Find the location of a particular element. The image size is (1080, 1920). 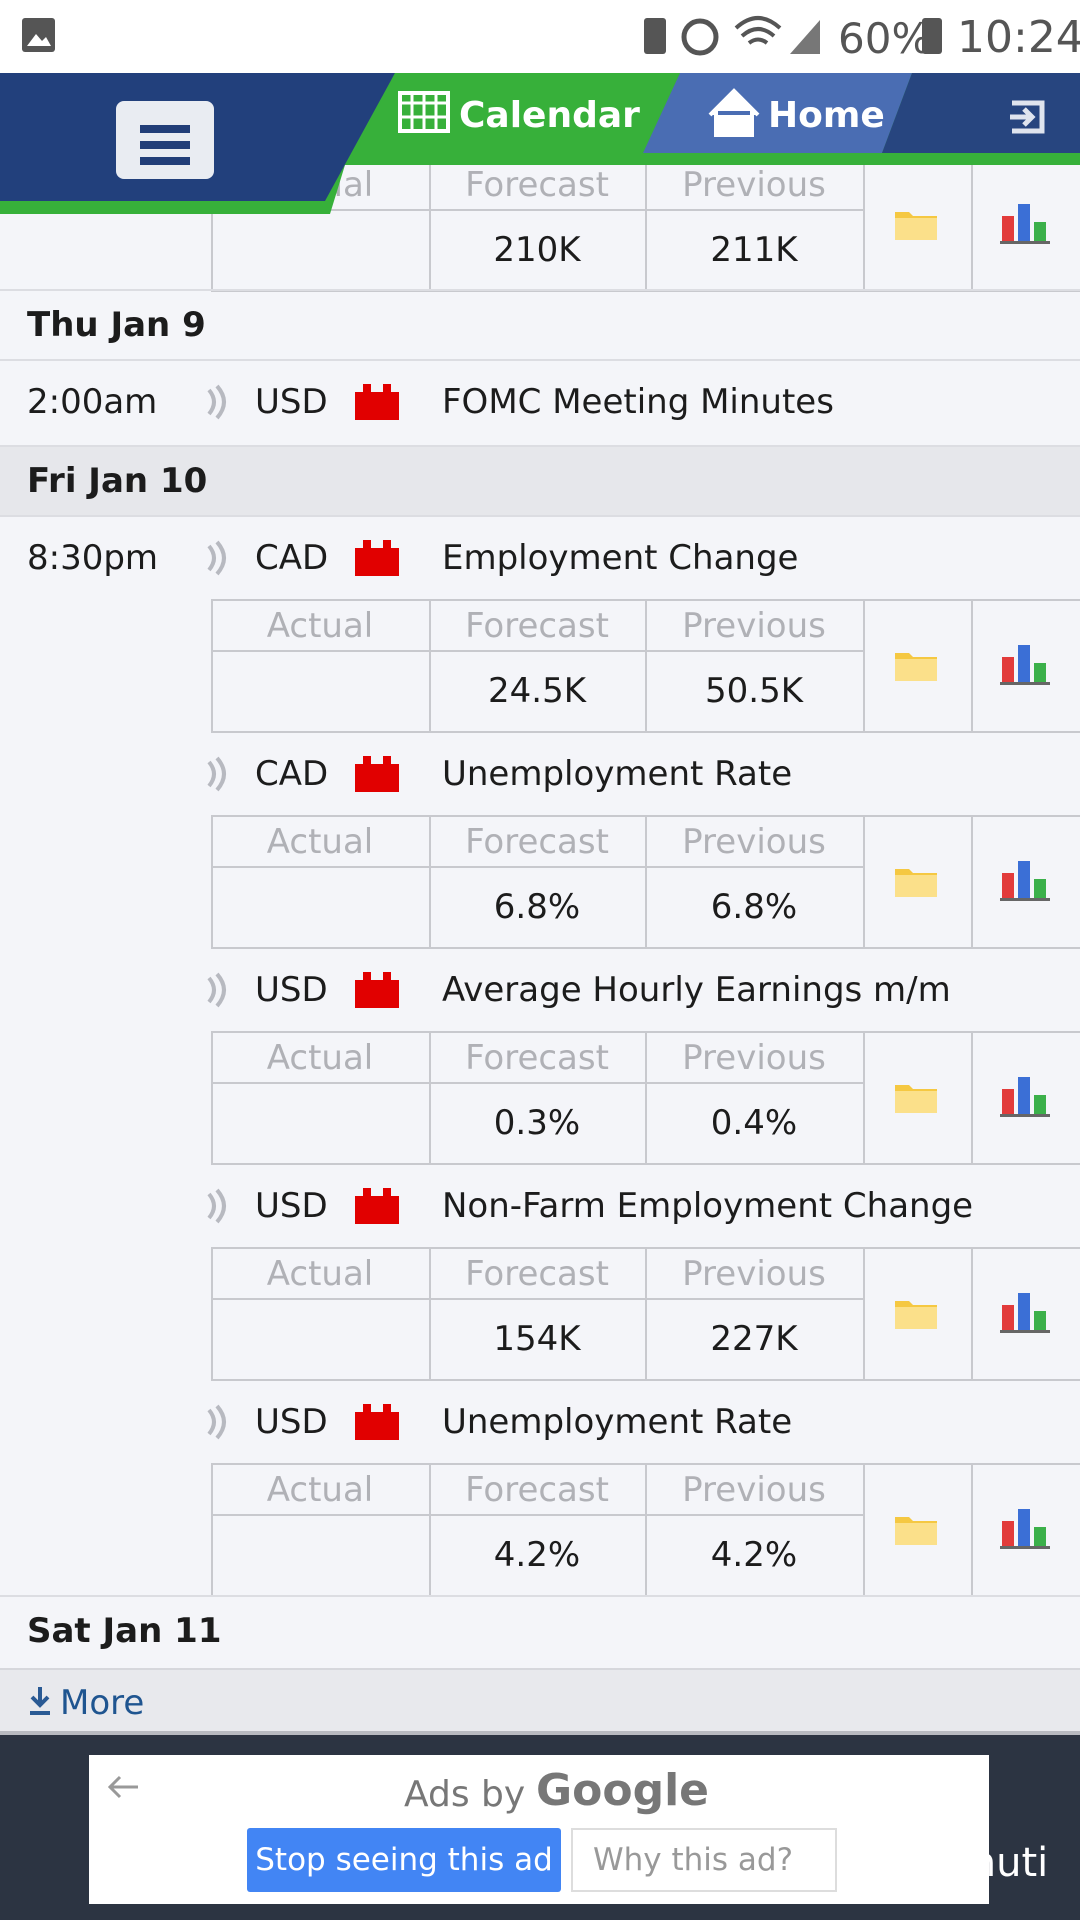

event-title: Employment Change is located at coordinates (620, 558).